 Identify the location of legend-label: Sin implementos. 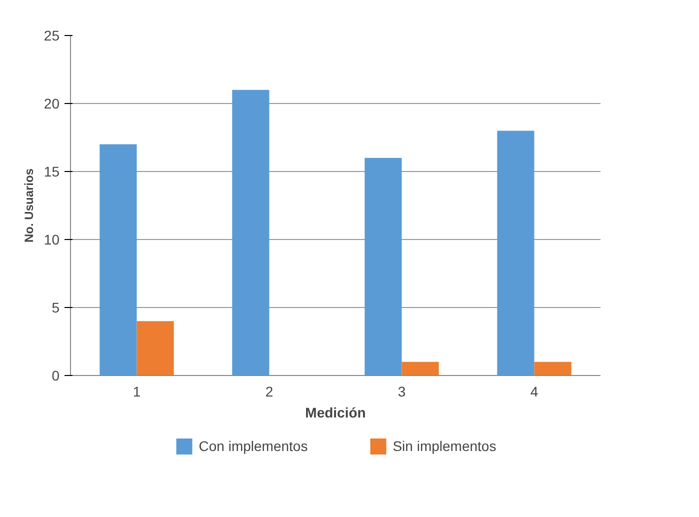
(444, 446).